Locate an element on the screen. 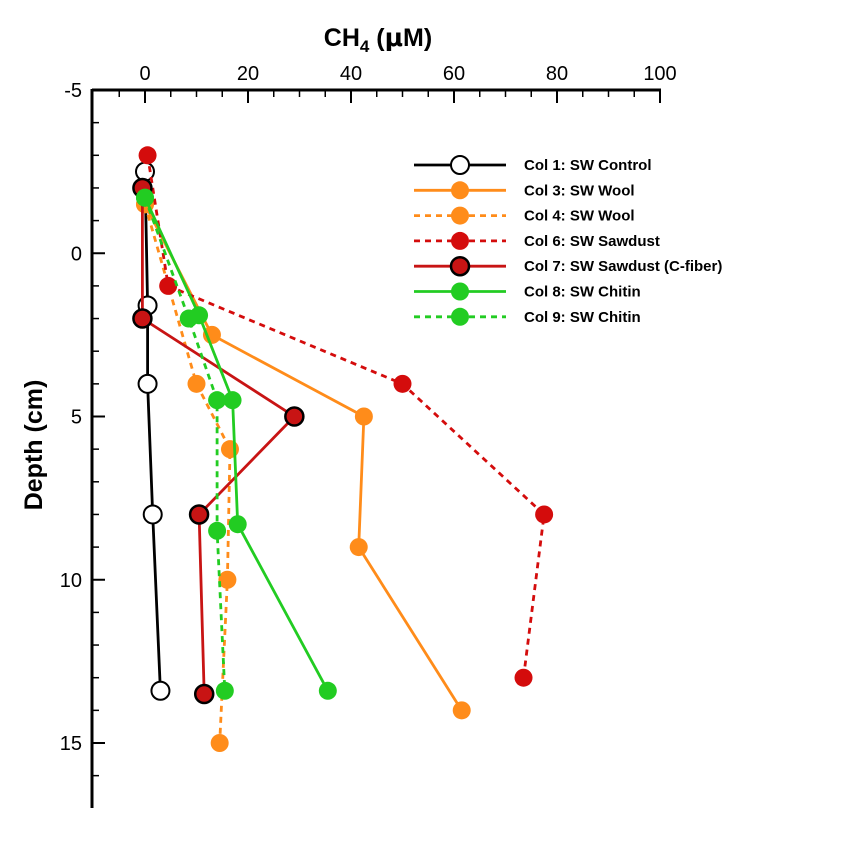  legend-label: Col 6: SW Sawdust is located at coordinates (592, 241).